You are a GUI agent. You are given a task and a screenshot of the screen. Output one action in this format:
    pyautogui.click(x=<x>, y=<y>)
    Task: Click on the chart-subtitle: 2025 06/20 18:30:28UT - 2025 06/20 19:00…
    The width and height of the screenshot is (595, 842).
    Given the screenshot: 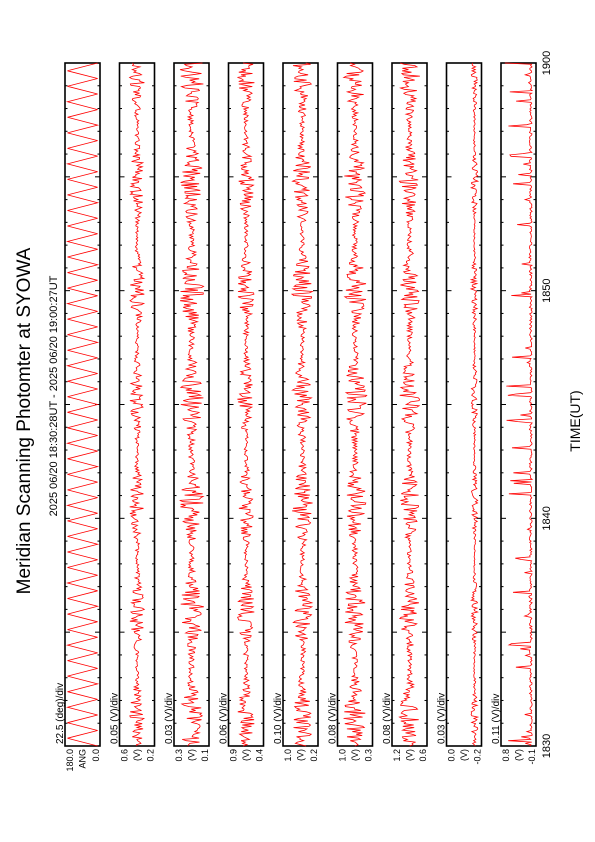 What is the action you would take?
    pyautogui.click(x=54, y=395)
    